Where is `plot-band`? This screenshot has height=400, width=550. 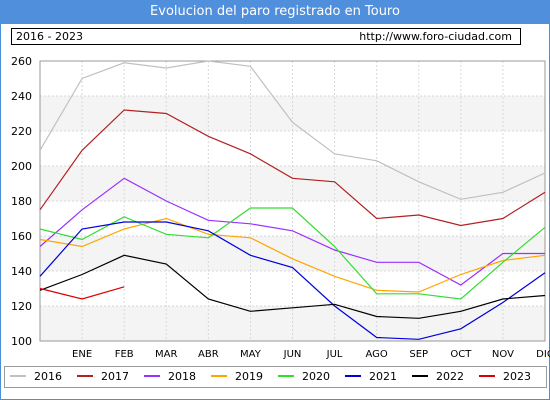 plot-band is located at coordinates (292, 183).